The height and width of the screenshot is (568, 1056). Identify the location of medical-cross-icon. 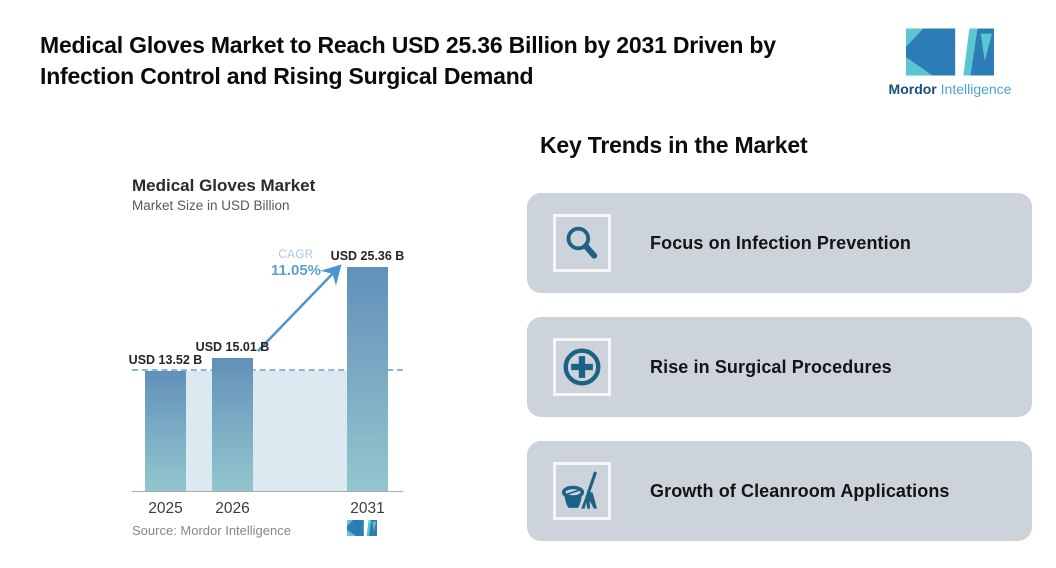
(582, 367).